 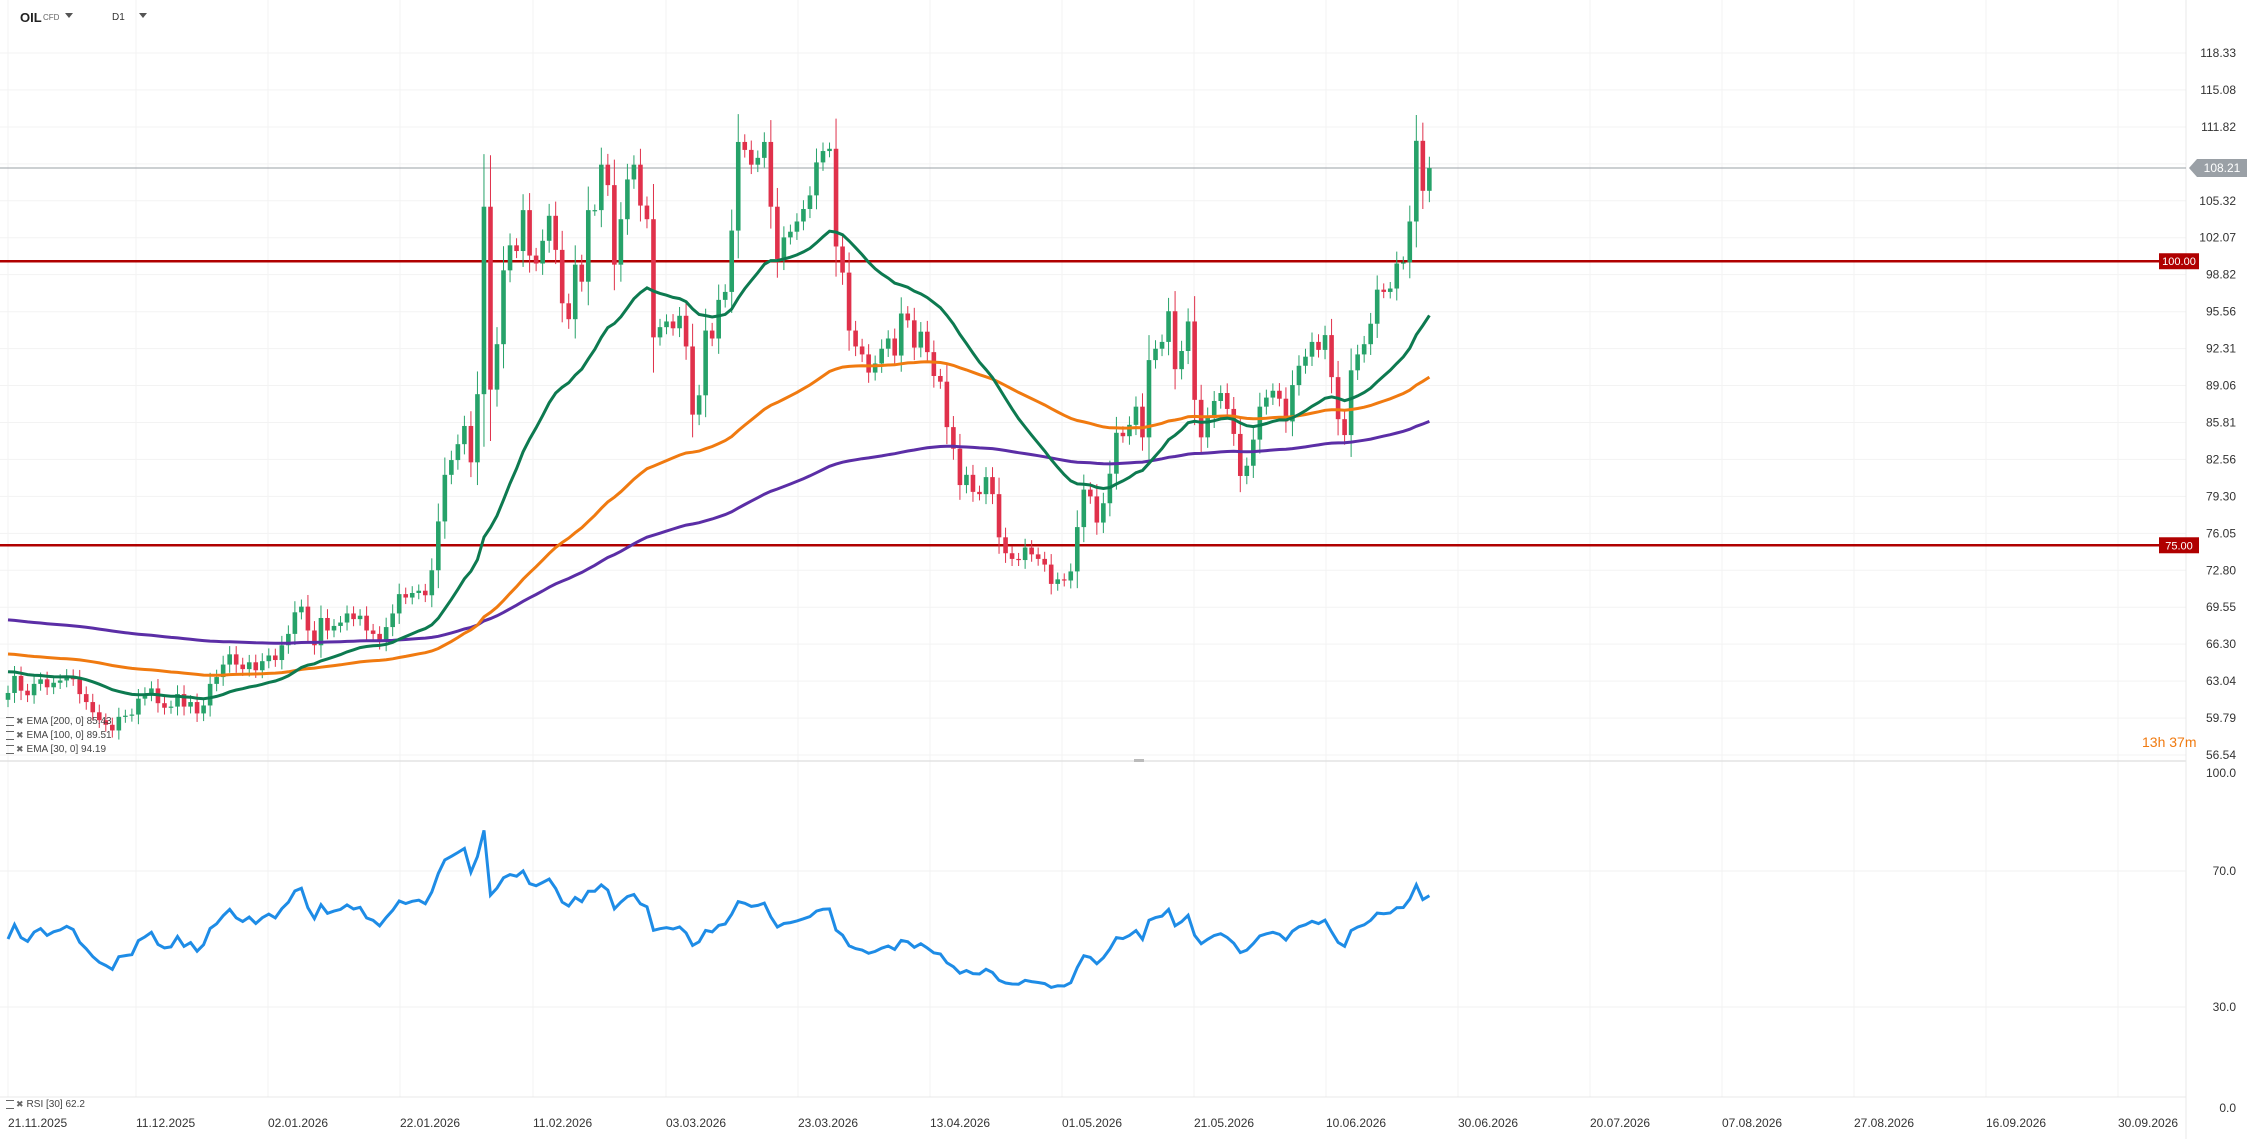 I want to click on pane-resize-handle, so click(x=1139, y=760).